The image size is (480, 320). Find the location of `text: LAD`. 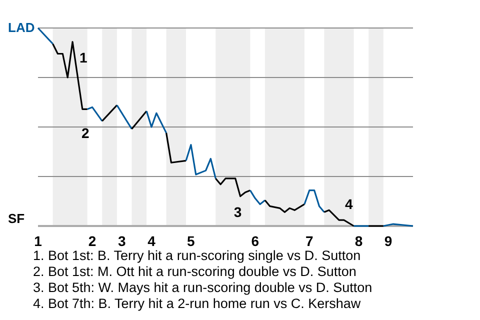

text: LAD is located at coordinates (21, 28).